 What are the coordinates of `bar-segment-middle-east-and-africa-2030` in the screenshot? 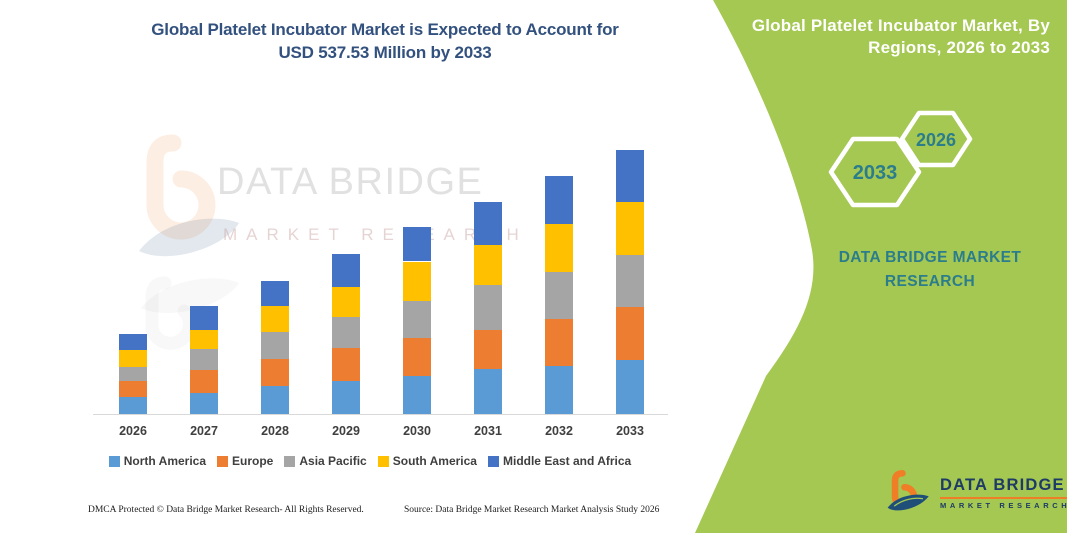 It's located at (417, 244).